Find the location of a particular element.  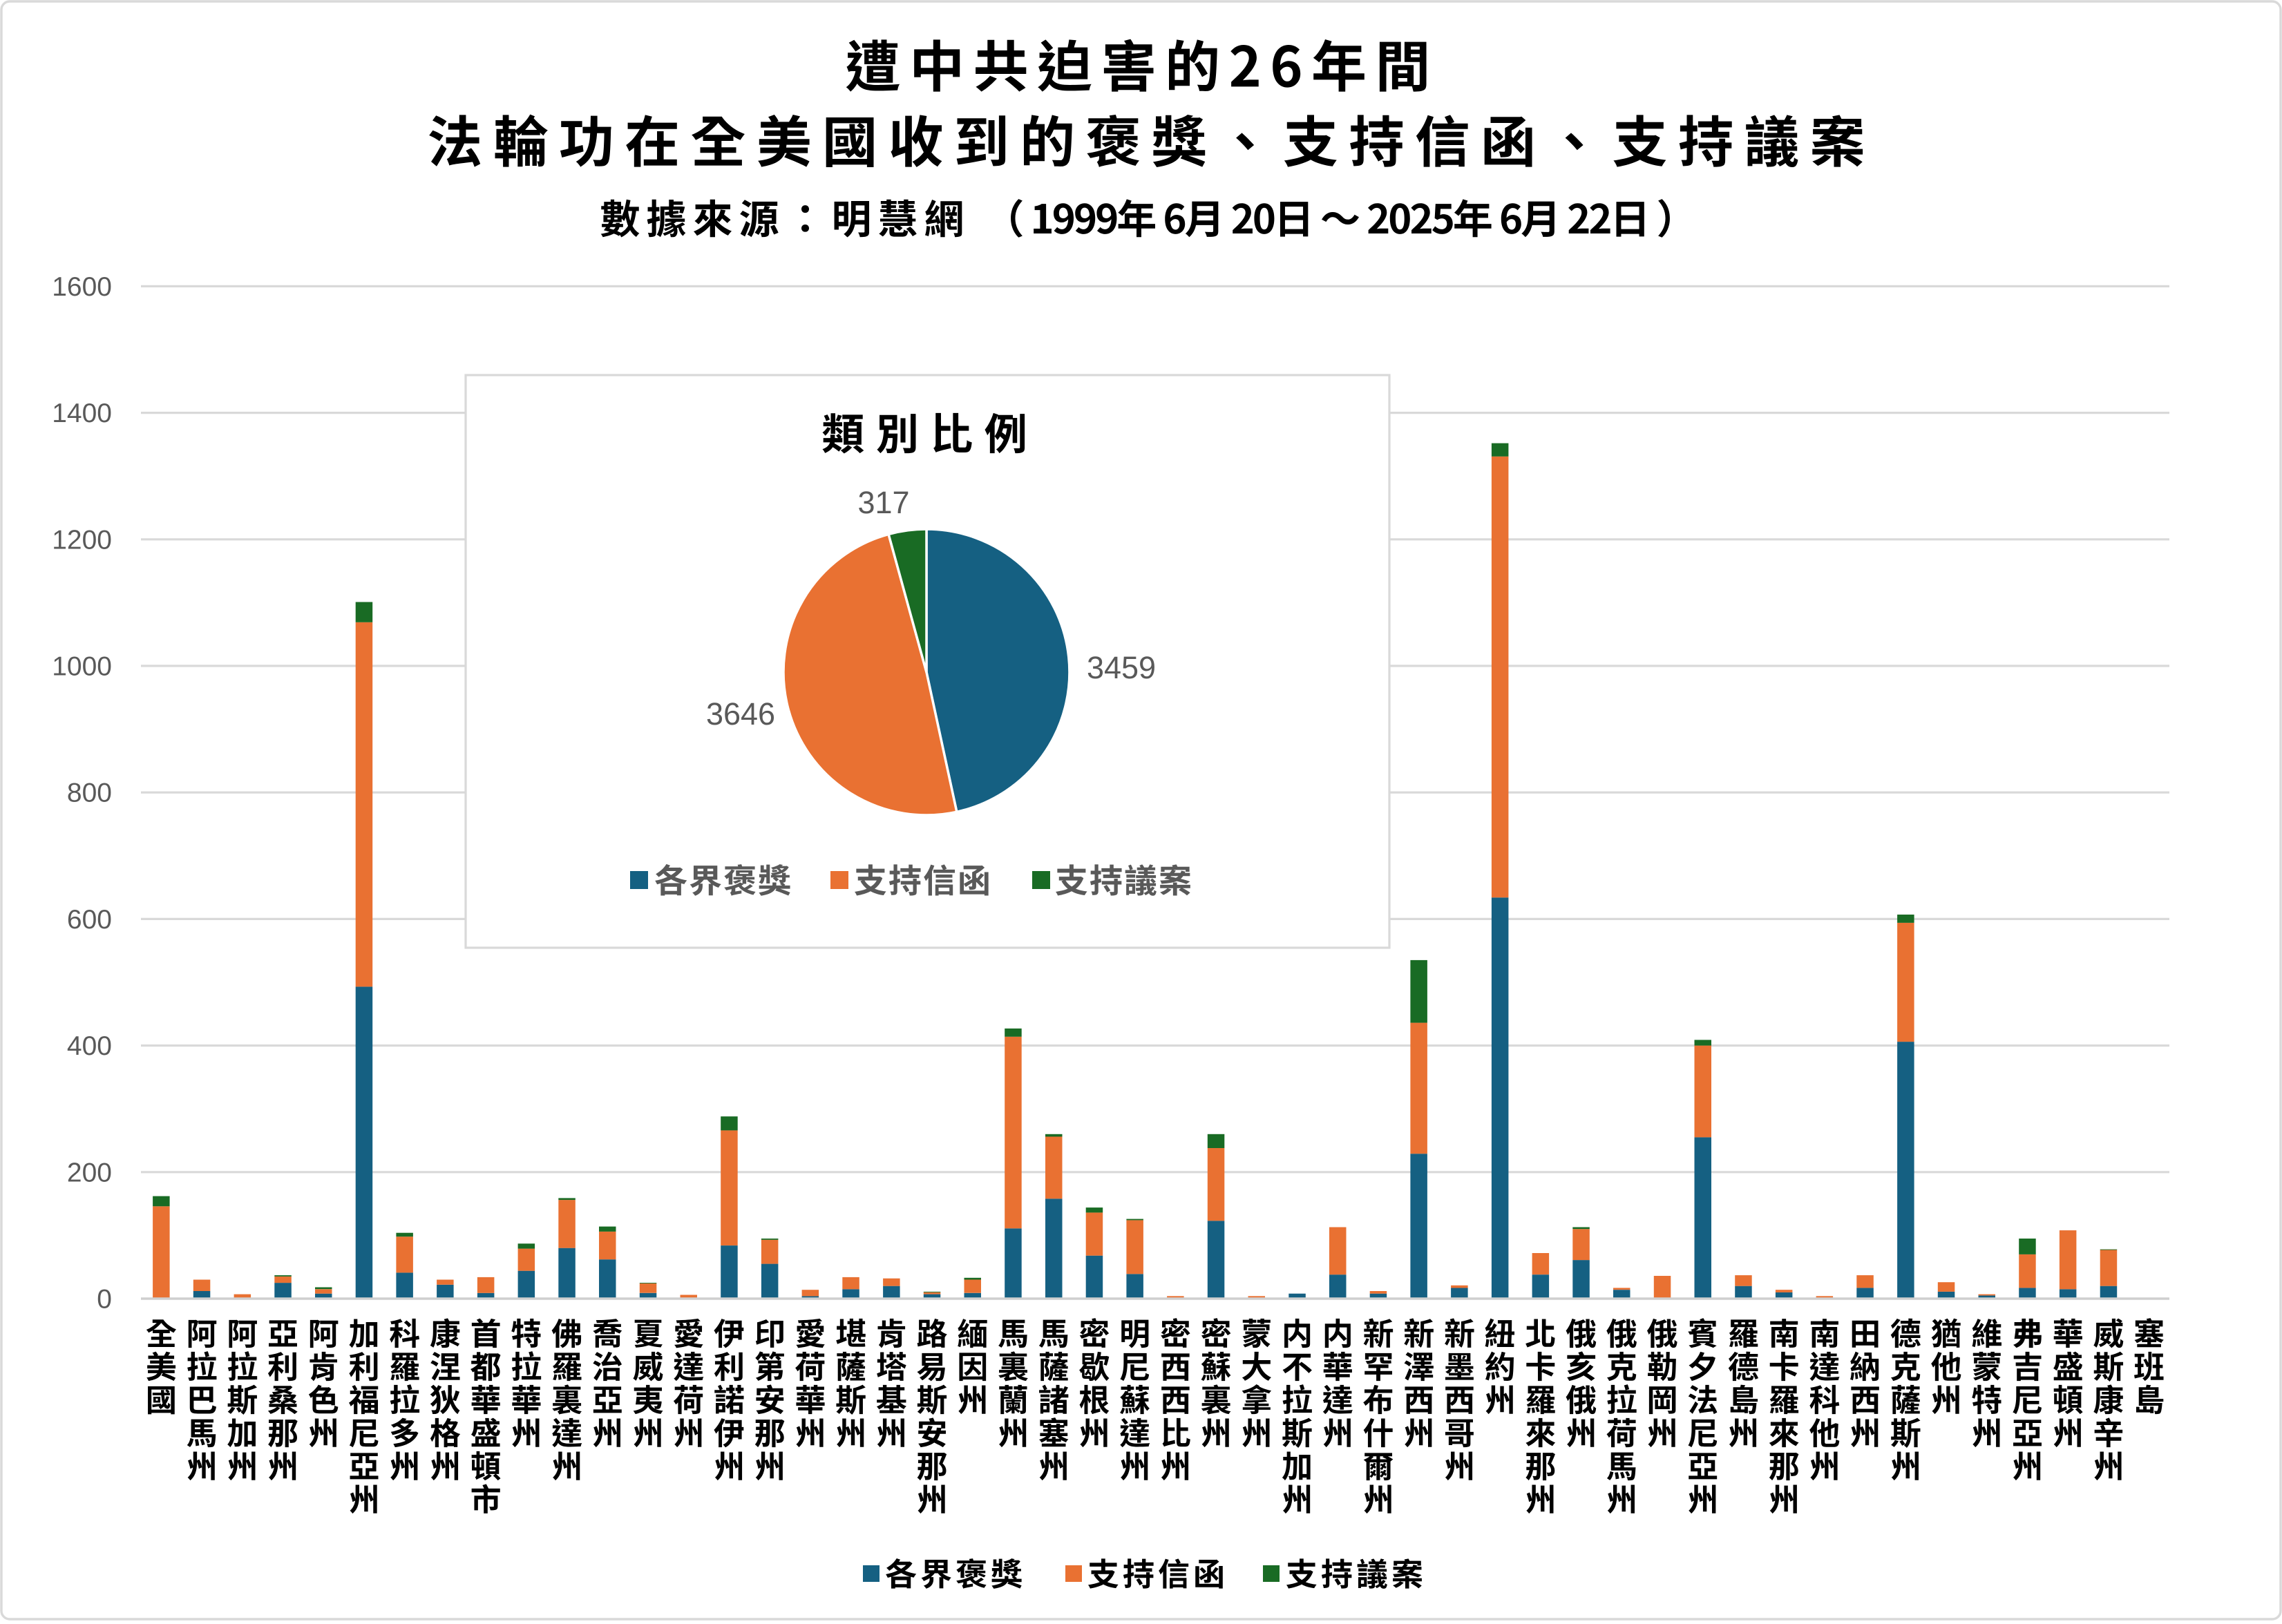

svg-text: 1400 is located at coordinates (82, 413).